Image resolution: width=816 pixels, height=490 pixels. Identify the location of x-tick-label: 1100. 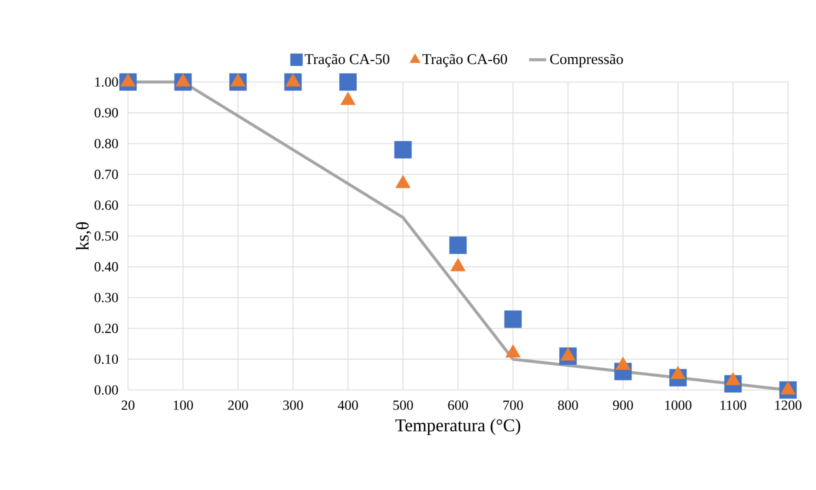
(733, 405).